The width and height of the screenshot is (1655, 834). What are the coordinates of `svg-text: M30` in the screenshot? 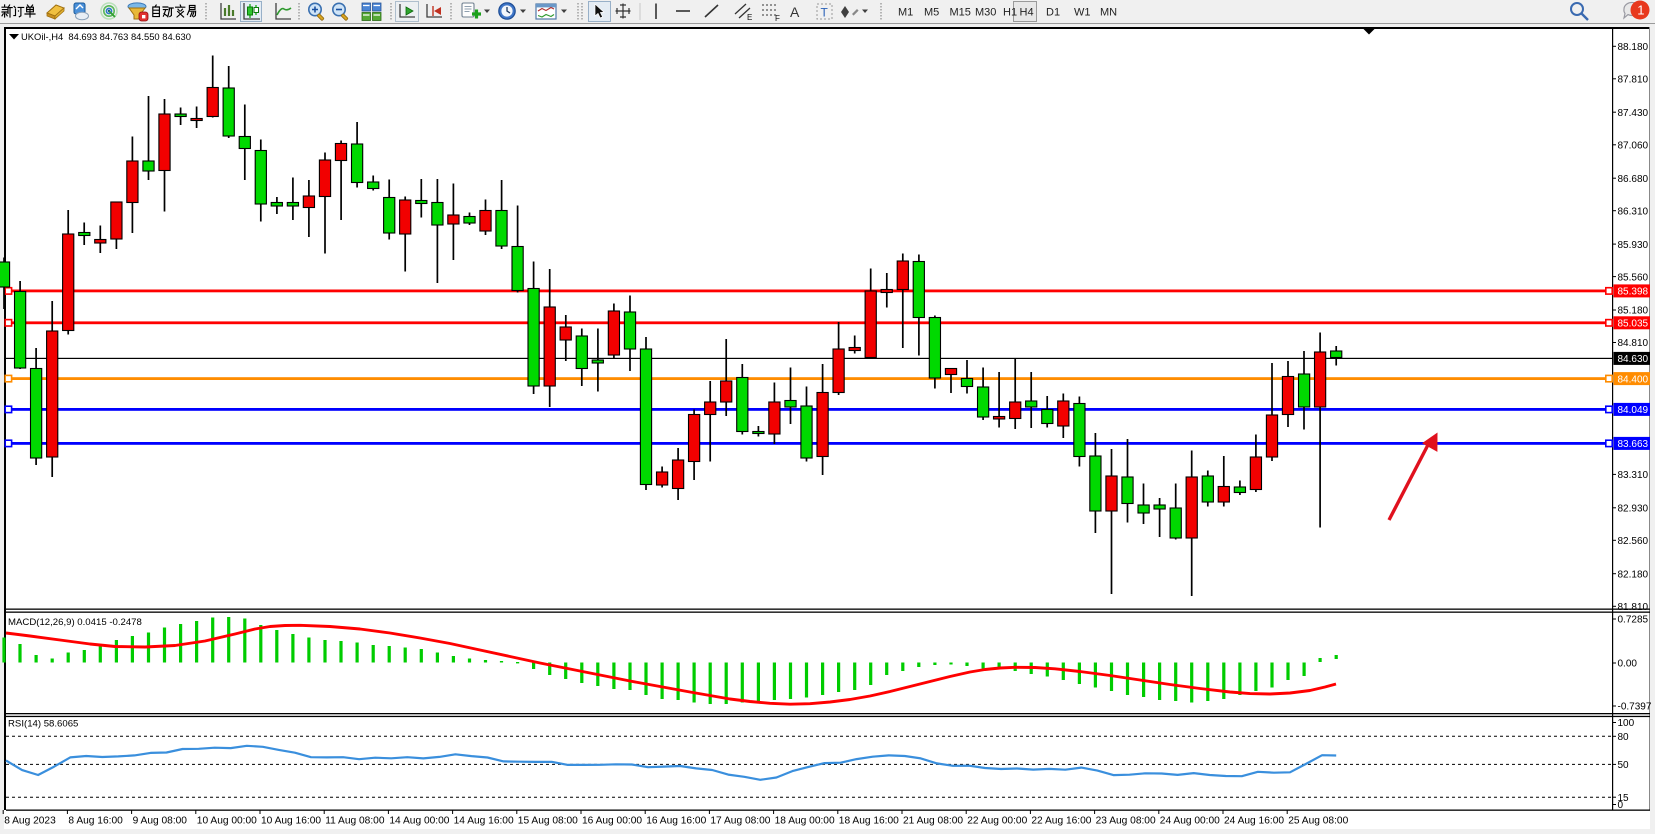 It's located at (985, 12).